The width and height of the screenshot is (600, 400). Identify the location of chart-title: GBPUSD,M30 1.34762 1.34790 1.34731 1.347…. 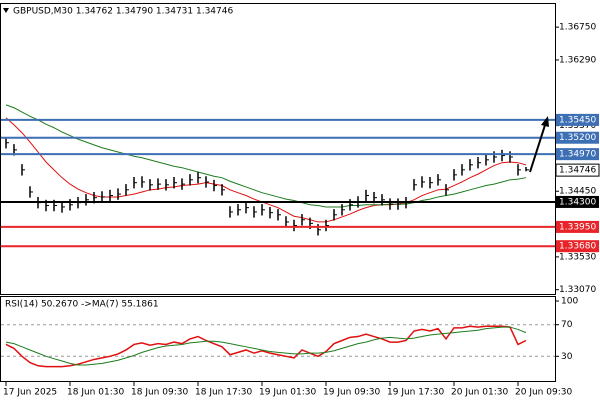
(123, 12).